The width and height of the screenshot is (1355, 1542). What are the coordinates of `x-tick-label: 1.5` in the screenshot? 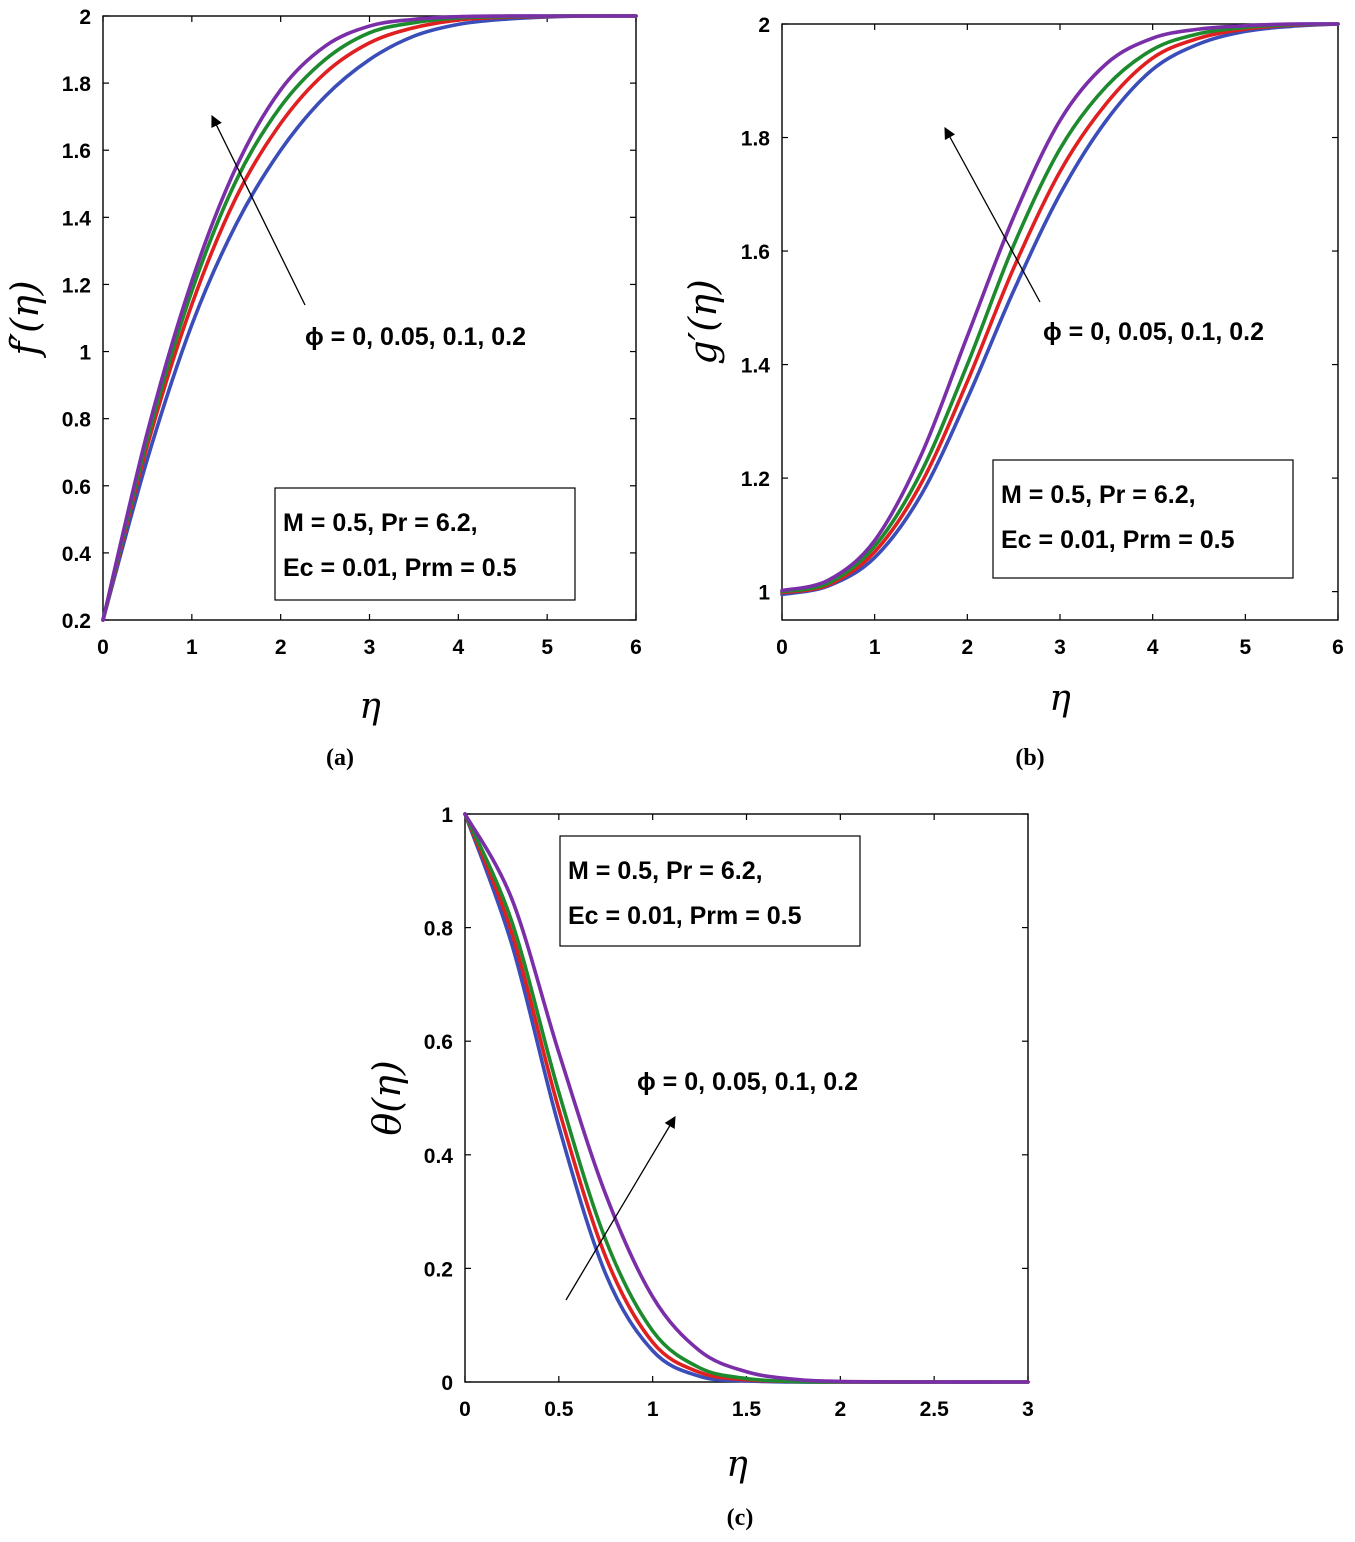 It's located at (747, 1409).